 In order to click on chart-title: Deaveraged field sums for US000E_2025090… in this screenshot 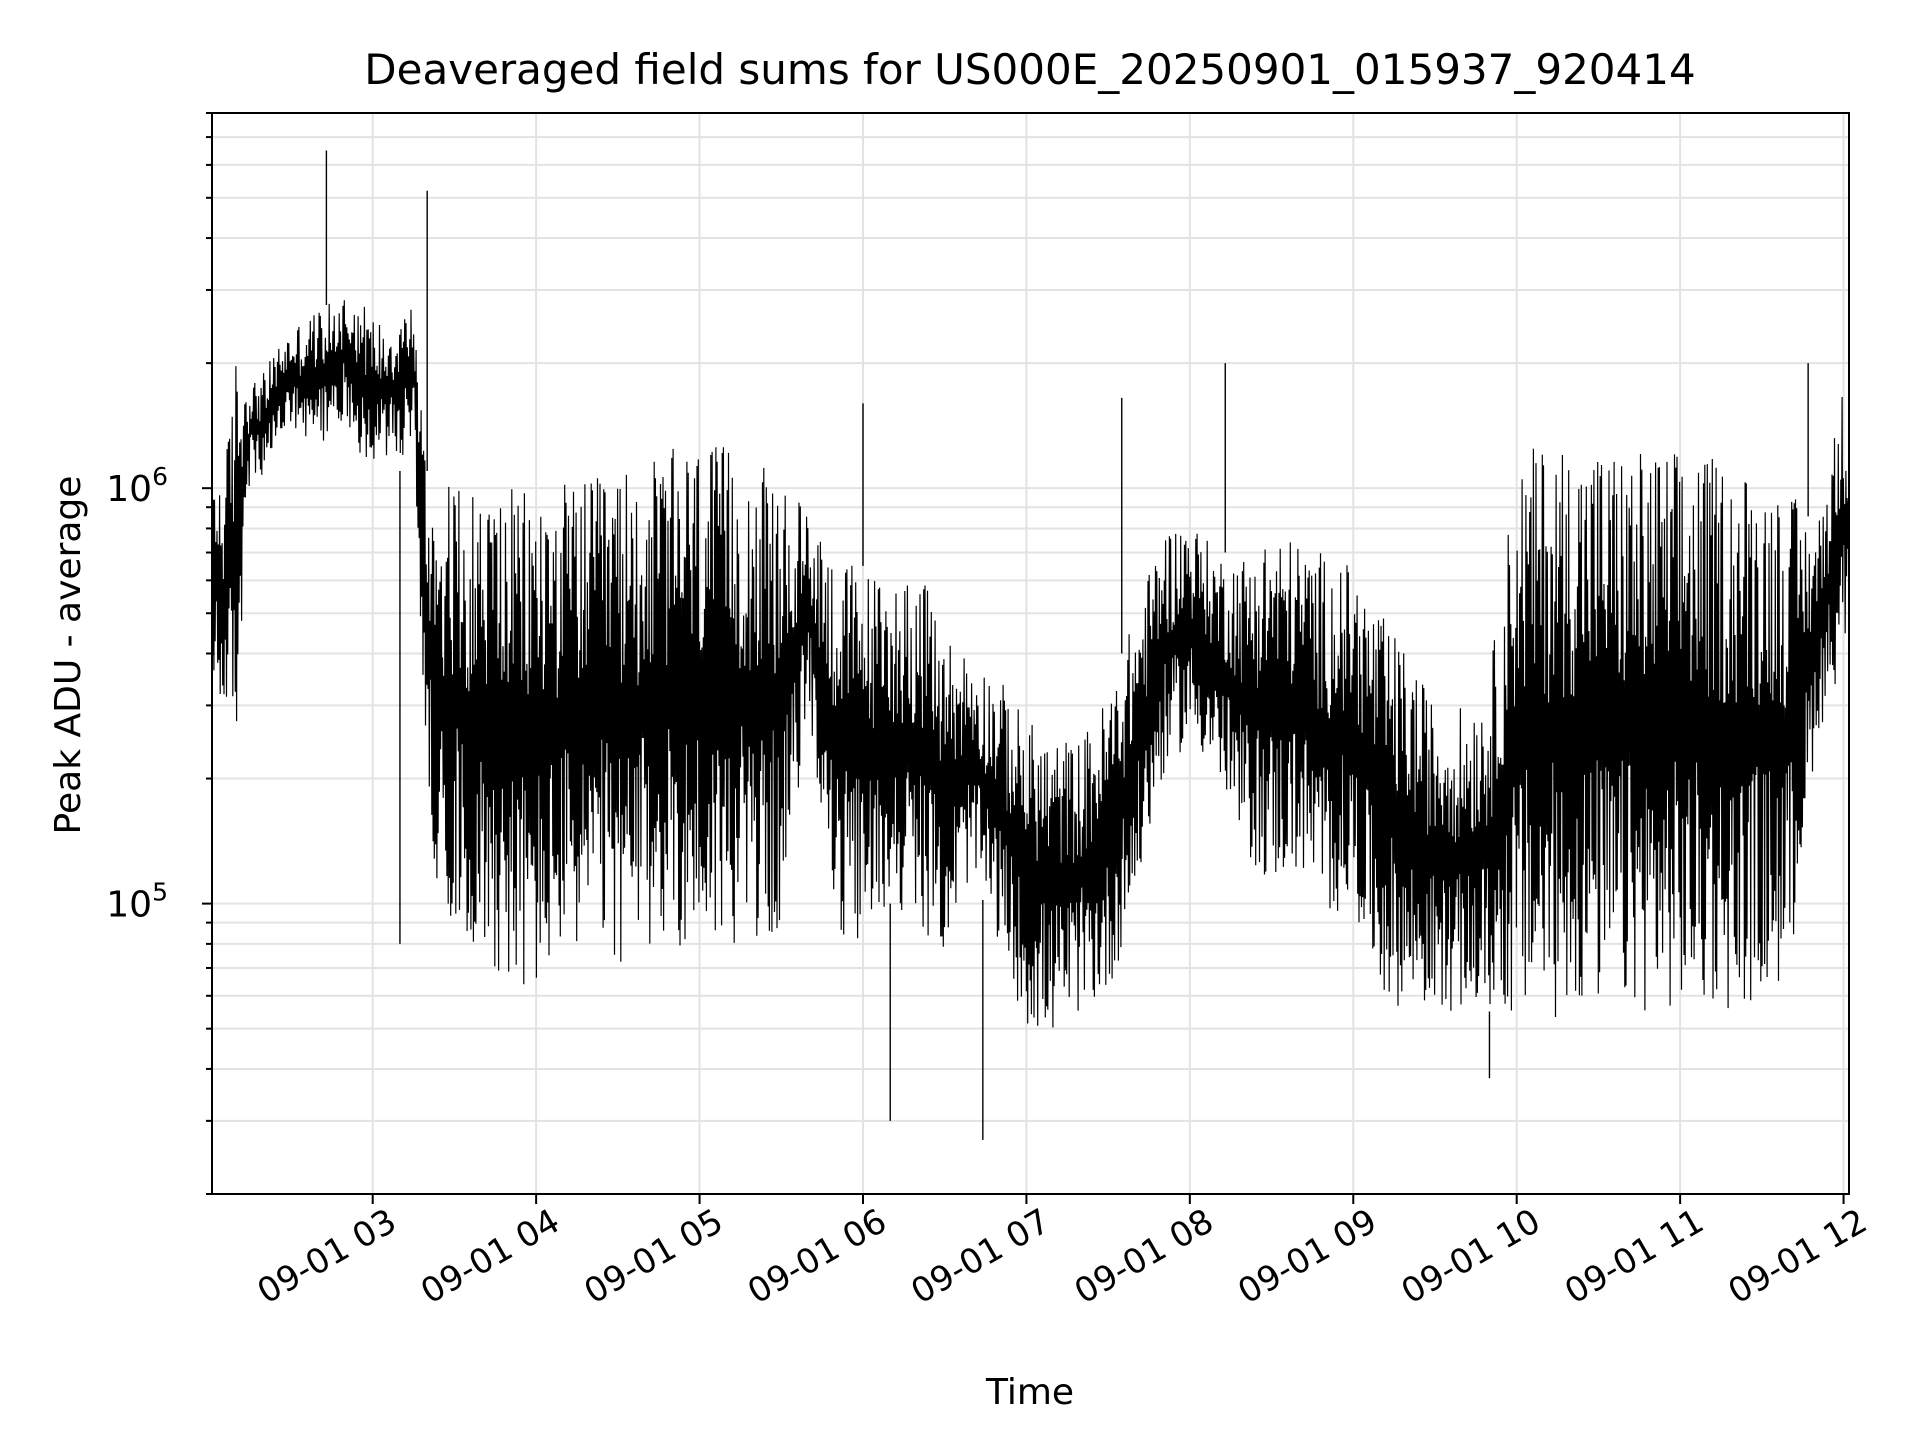, I will do `click(1029, 69)`.